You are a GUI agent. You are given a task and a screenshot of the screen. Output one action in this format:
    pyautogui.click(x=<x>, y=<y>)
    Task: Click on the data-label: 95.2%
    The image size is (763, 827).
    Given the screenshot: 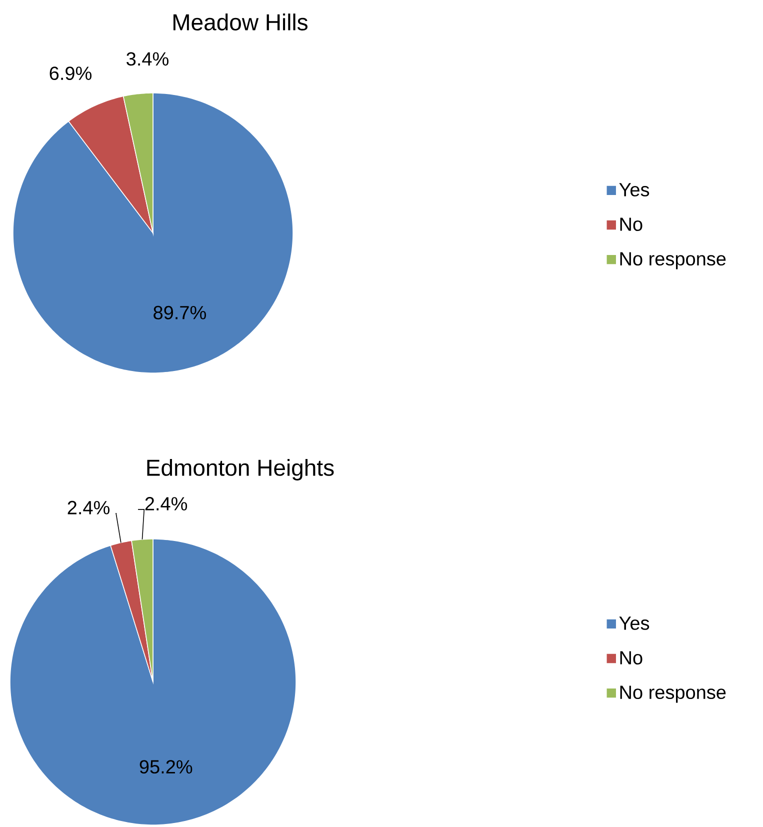 What is the action you would take?
    pyautogui.click(x=166, y=767)
    